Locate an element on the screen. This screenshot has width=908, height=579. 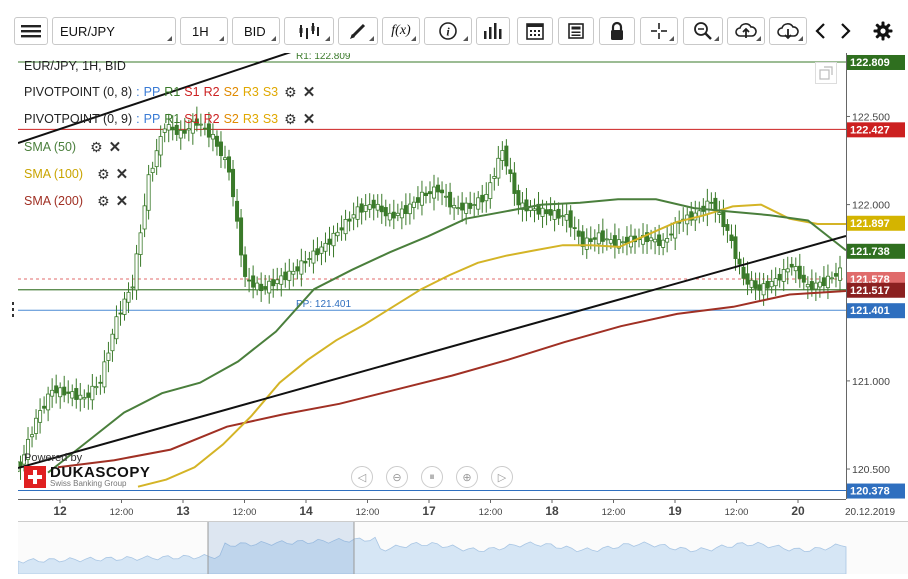
drag-dots-icon is located at coordinates (13, 309).